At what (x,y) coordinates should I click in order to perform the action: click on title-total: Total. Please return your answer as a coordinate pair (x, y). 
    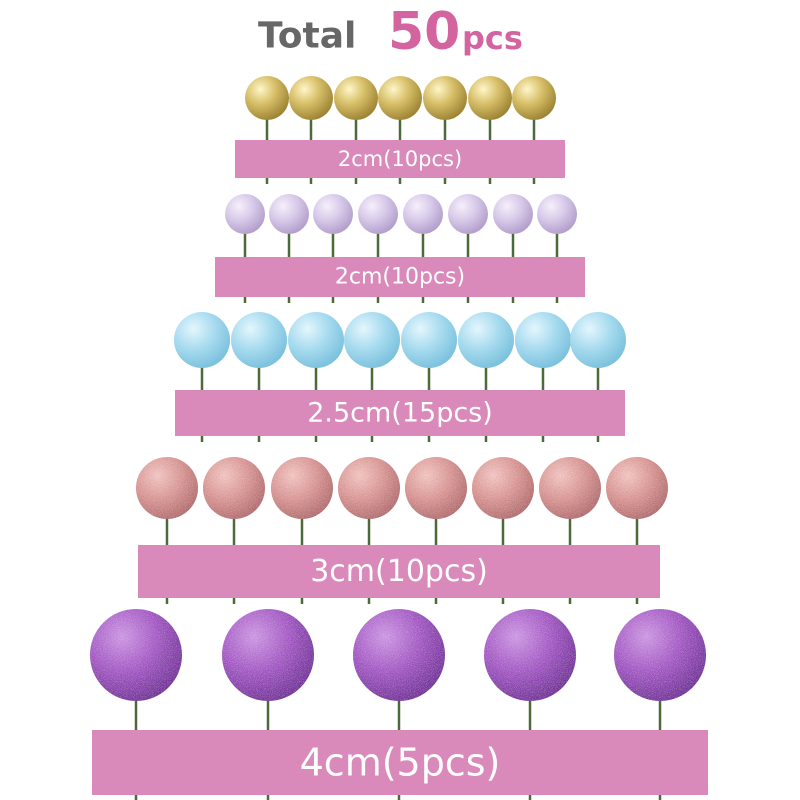
    Looking at the image, I should click on (307, 36).